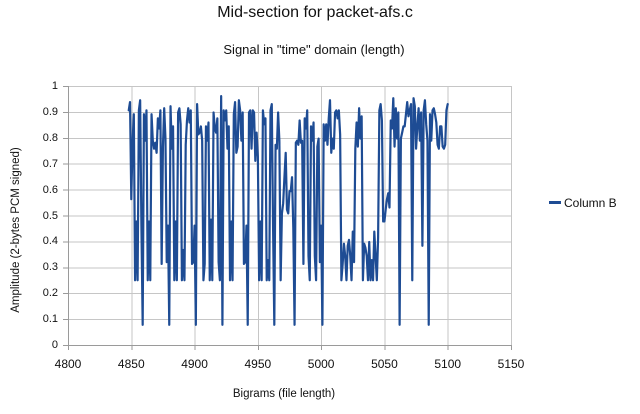 This screenshot has width=640, height=414. I want to click on y-tick-label: 0.8, so click(50, 137).